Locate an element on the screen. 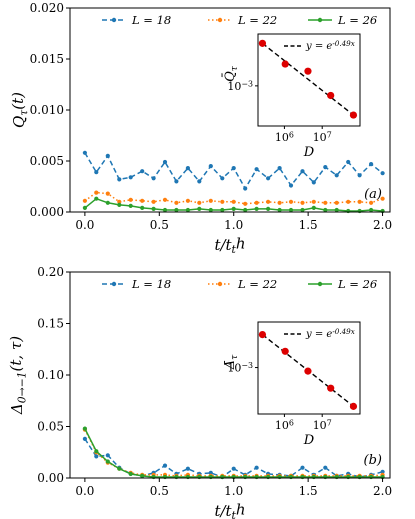 The height and width of the screenshot is (519, 415). y-tick-label: 0.20 is located at coordinates (50, 272).